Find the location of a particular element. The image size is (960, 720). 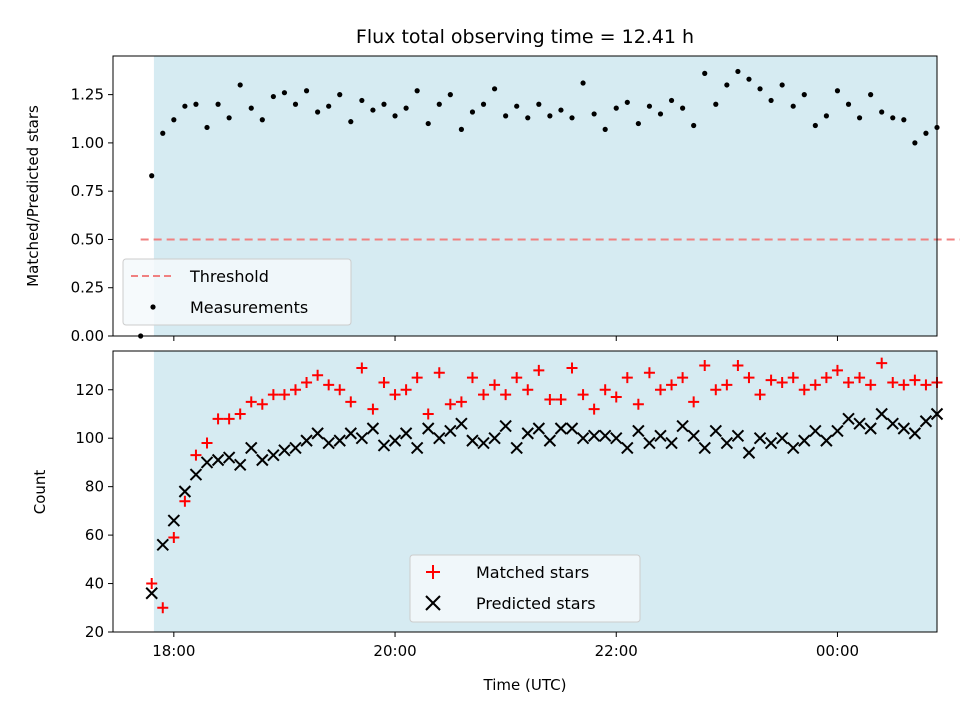

ratio-legend: Threshold Measurements is located at coordinates (237, 292).